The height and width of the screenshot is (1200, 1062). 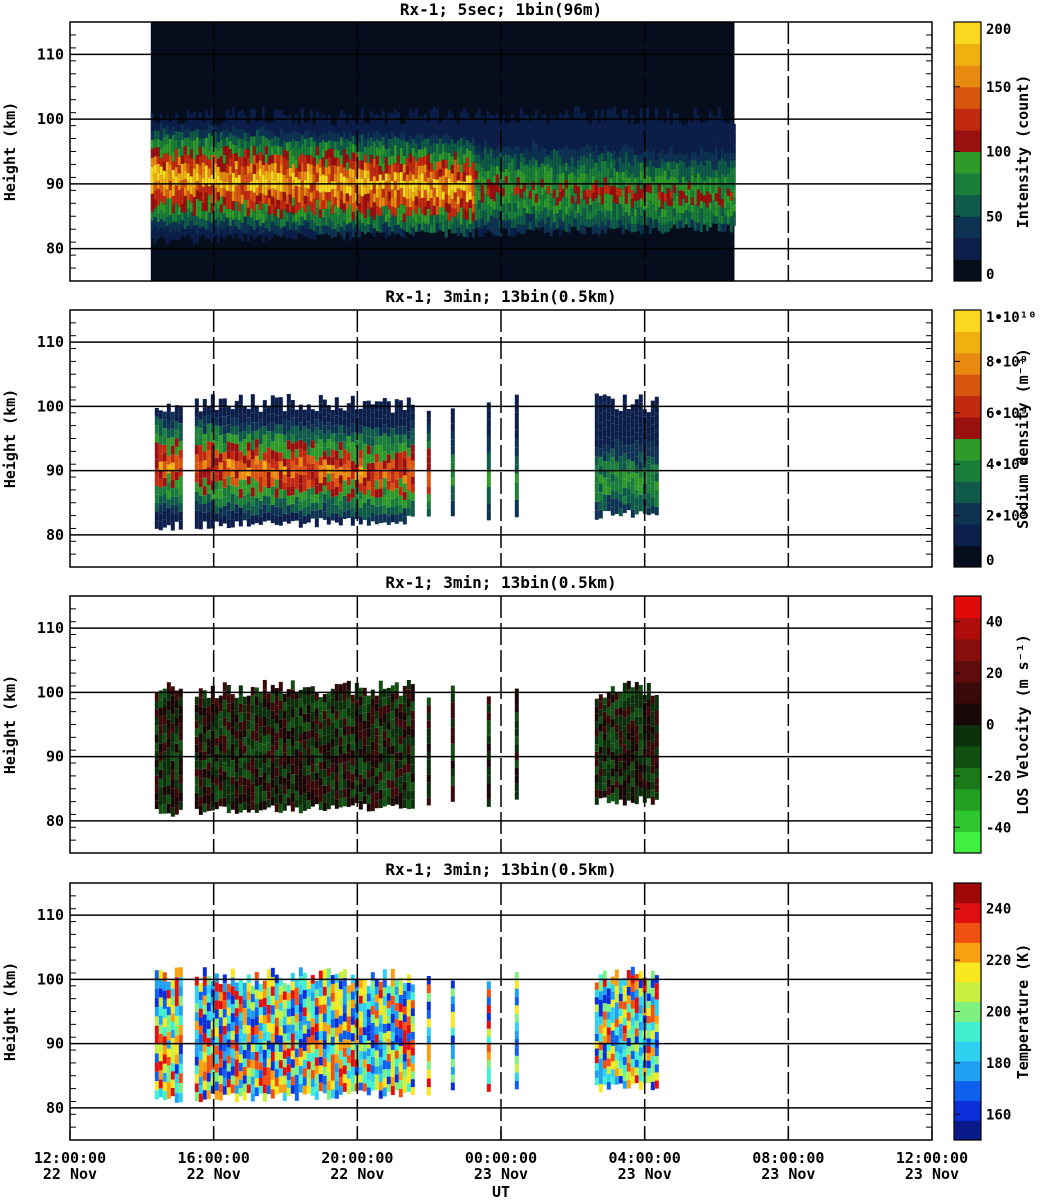 I want to click on colorbar-tick-label: 2•10⁹, so click(x=1007, y=517).